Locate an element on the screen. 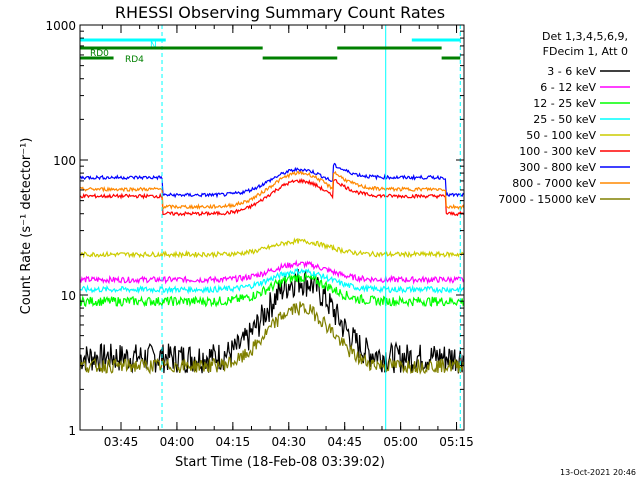 The image size is (640, 480). y-tick-label: 10 is located at coordinates (68, 296).